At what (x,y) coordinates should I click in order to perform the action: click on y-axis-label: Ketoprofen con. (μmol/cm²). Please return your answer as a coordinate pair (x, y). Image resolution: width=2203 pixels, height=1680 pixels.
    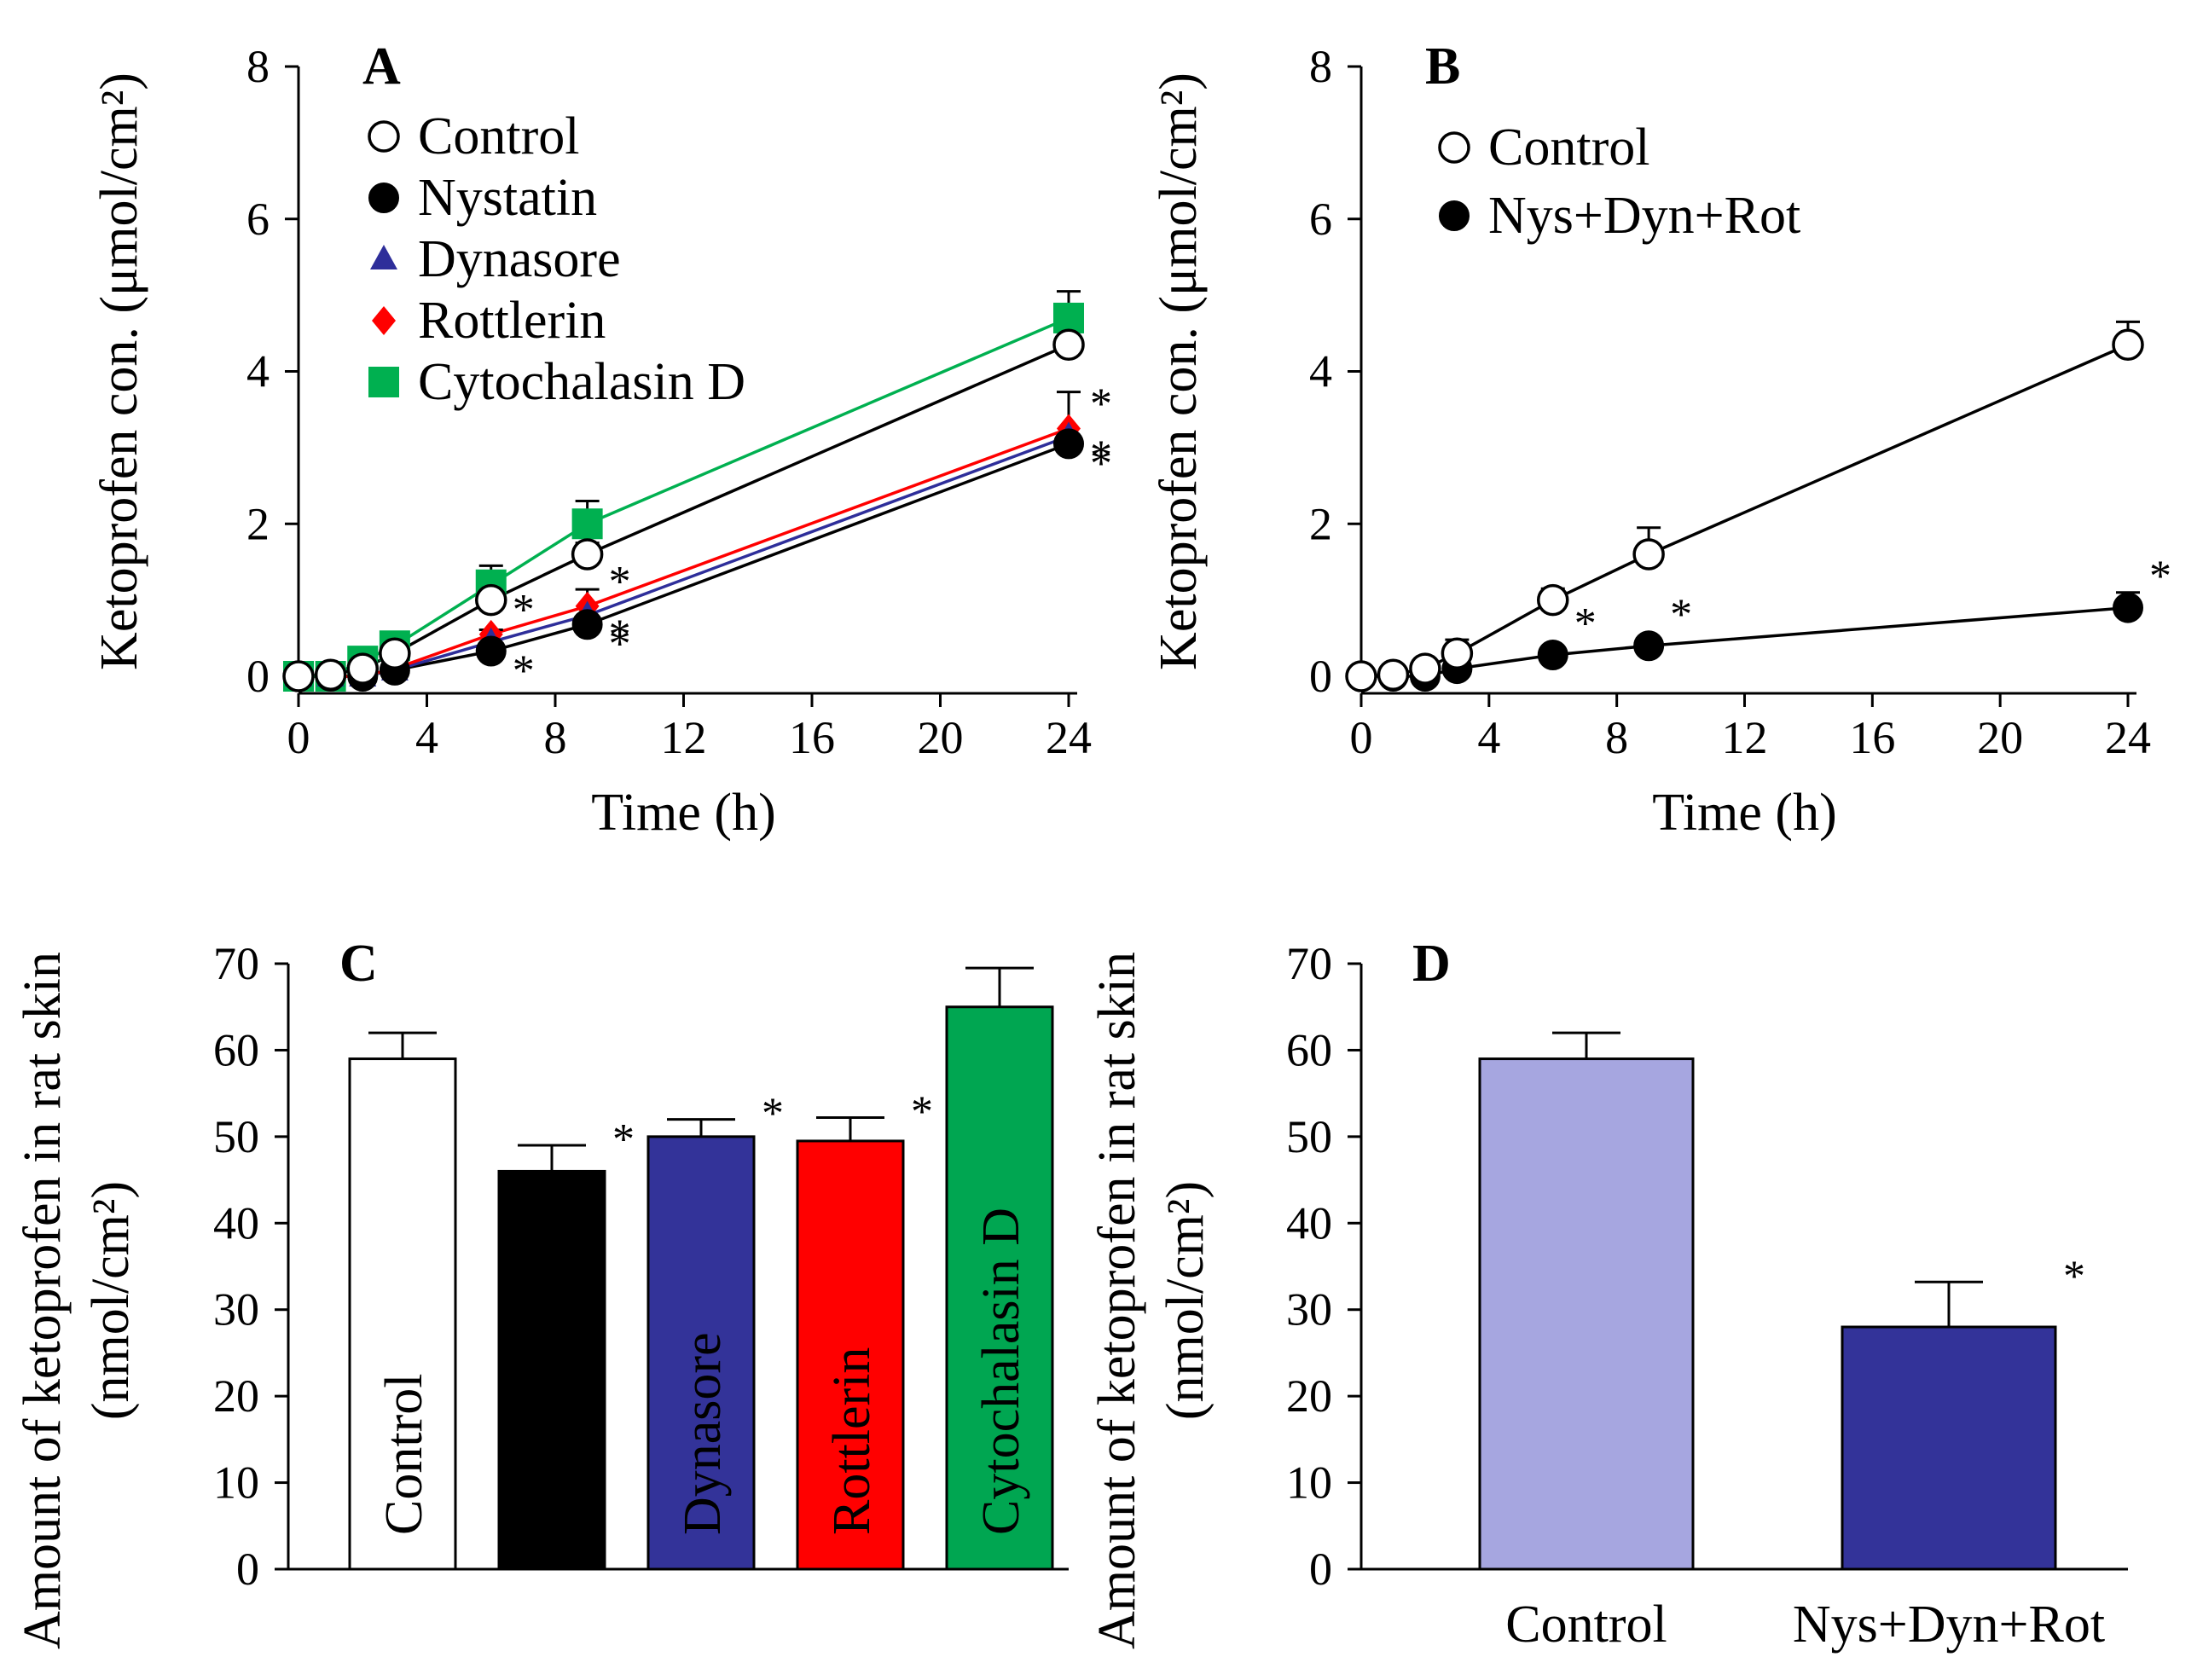
    Looking at the image, I should click on (1179, 371).